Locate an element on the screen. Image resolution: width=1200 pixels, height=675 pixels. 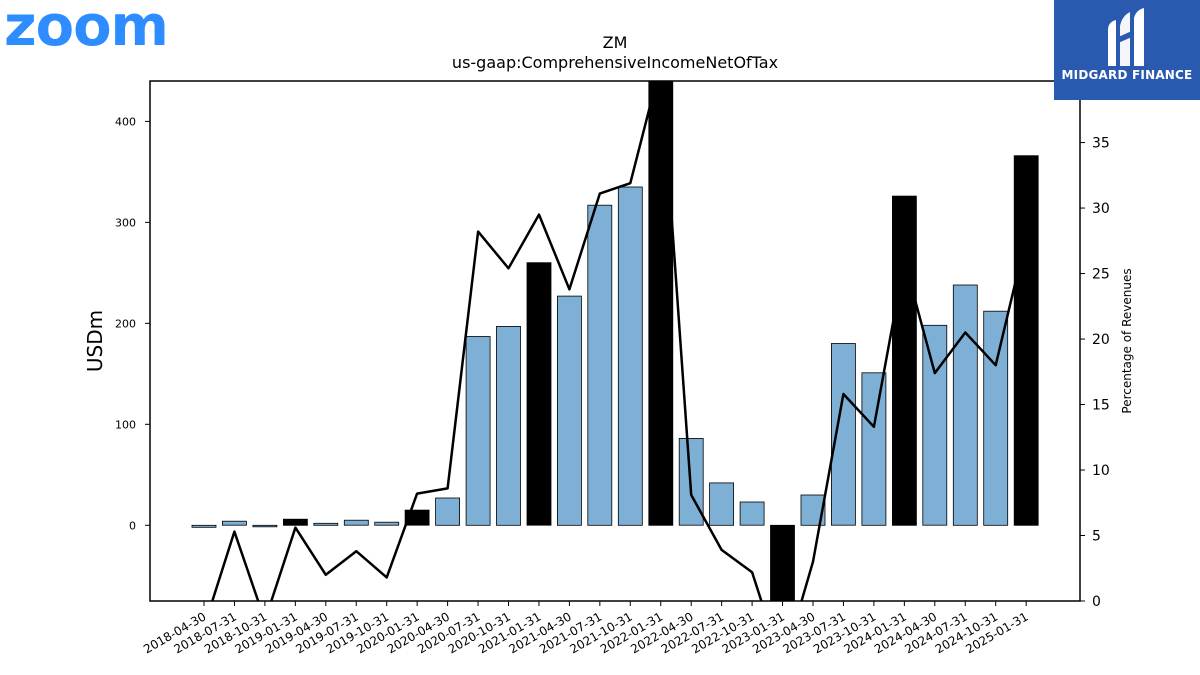
y2-tick-label: 15 is located at coordinates (1101, 406).